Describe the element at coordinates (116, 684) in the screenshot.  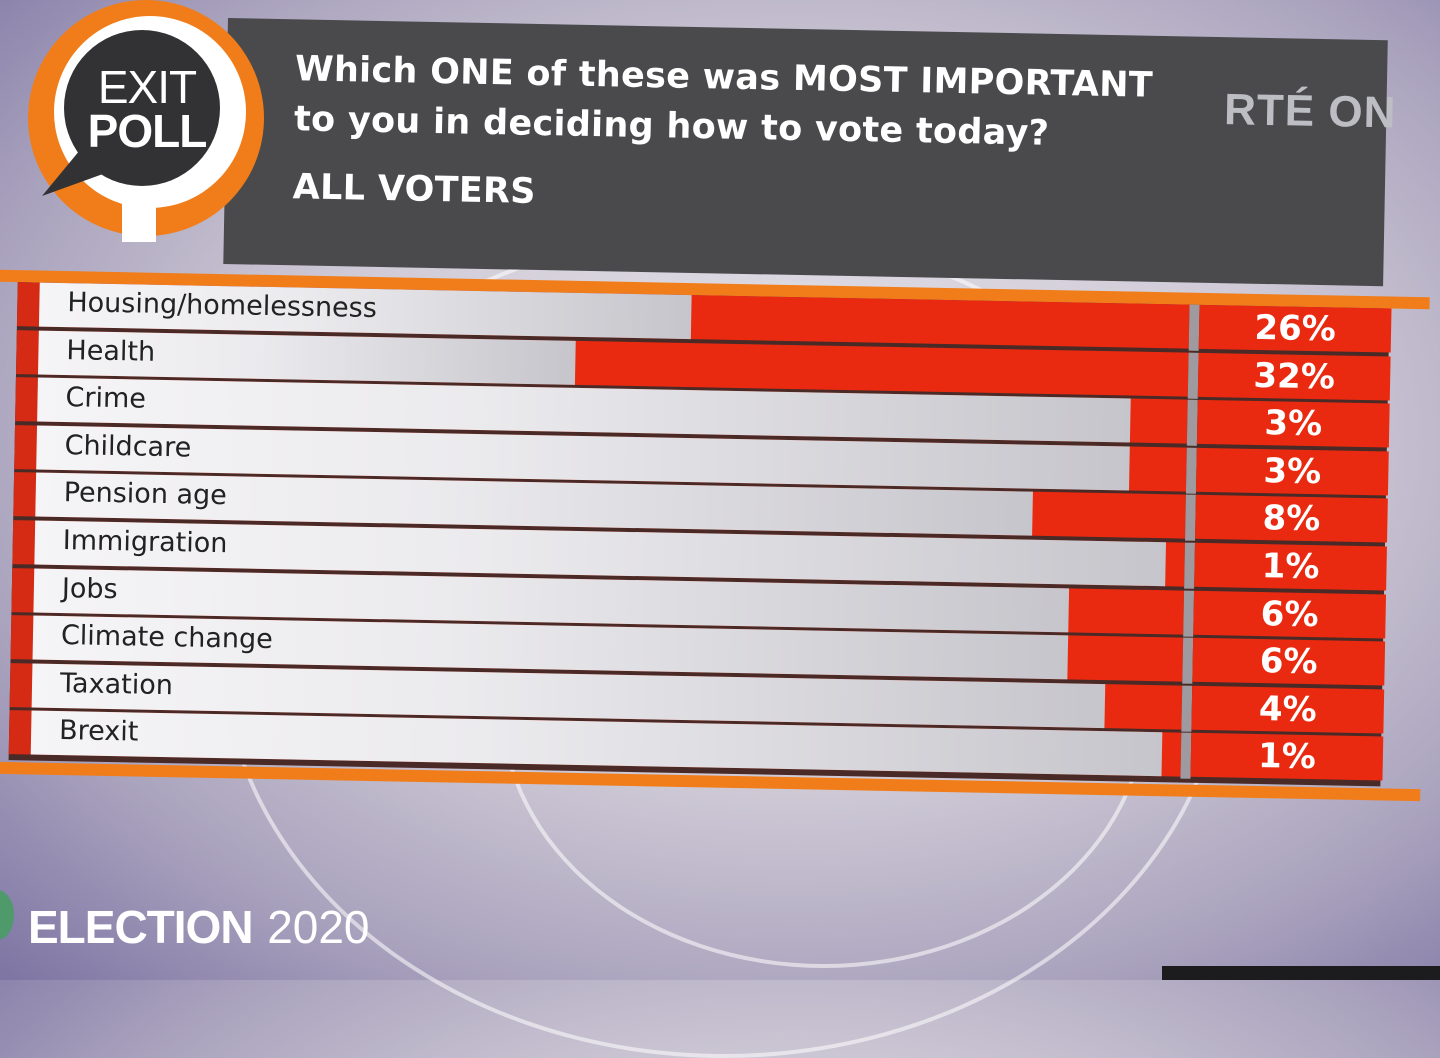
I see `category-label: Taxation` at that location.